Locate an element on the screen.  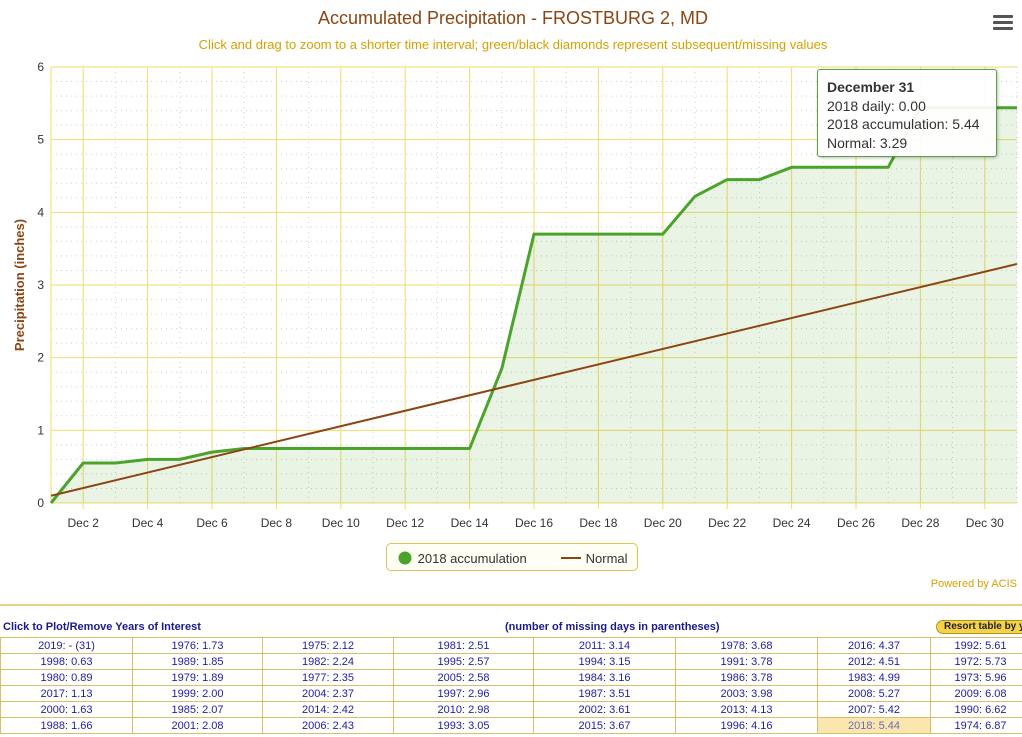
x-tick-label: Dec 10 is located at coordinates (341, 523).